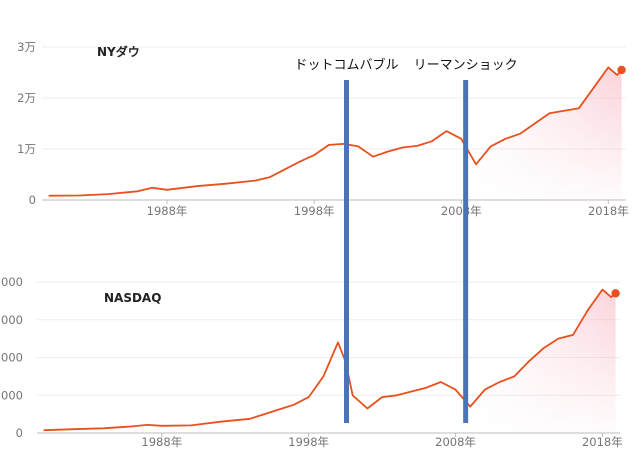  I want to click on y-tick-label: 6,000, so click(11, 320).